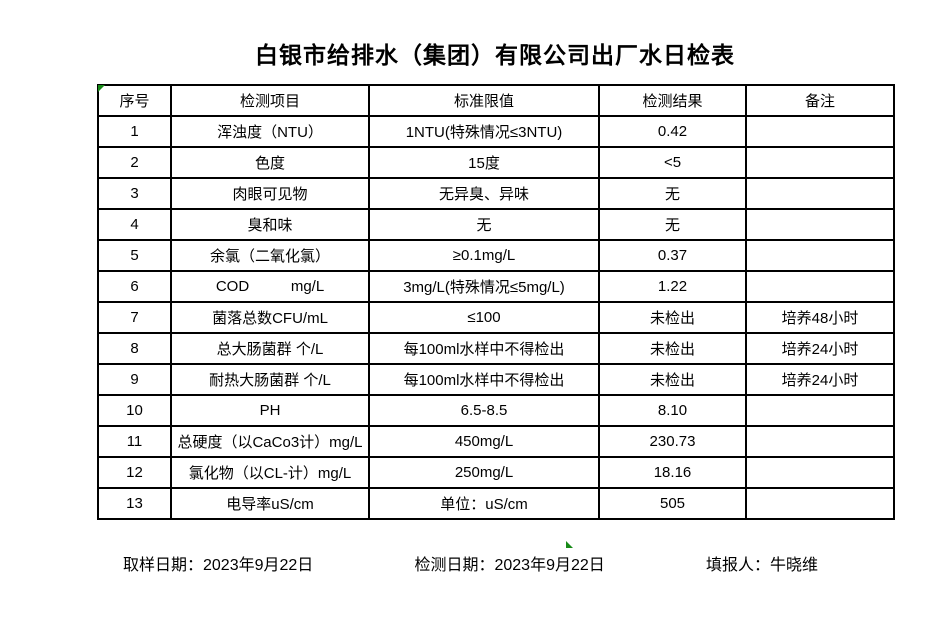 This screenshot has width=929, height=620. Describe the element at coordinates (270, 317) in the screenshot. I see `table-cell: 菌落总数CFU/mL` at that location.